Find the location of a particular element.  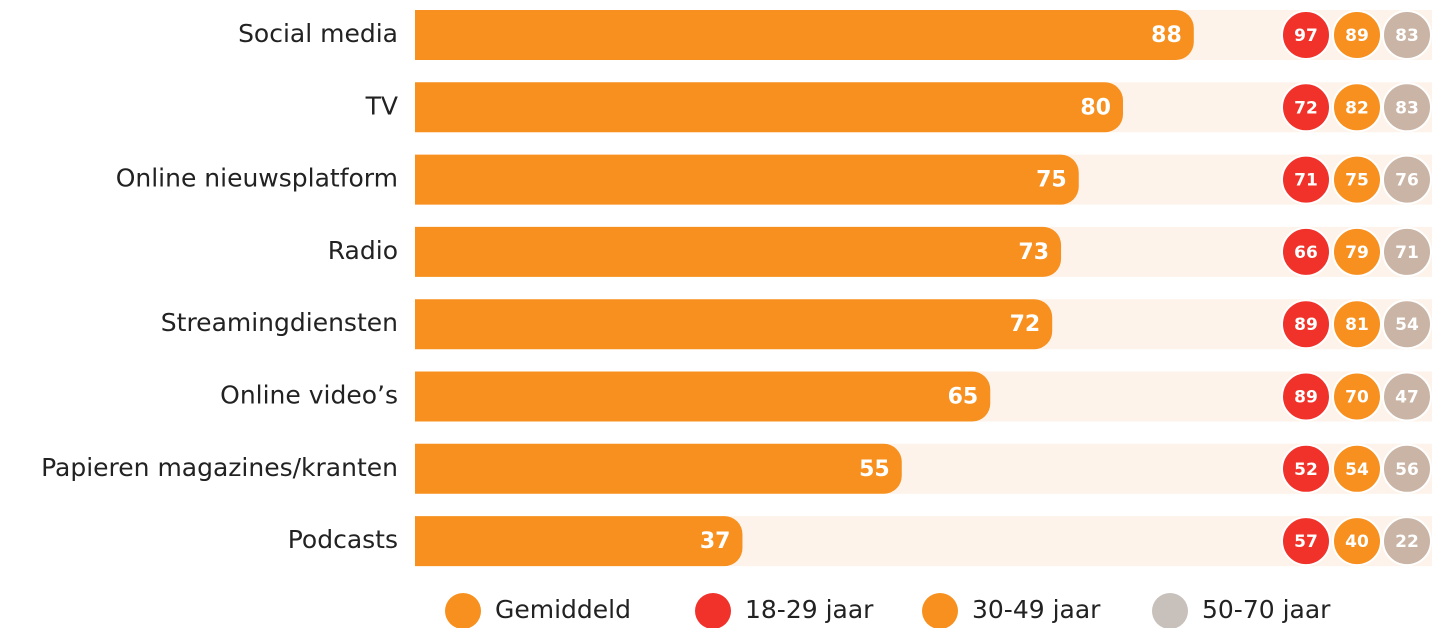

value-label: 65 is located at coordinates (963, 397).